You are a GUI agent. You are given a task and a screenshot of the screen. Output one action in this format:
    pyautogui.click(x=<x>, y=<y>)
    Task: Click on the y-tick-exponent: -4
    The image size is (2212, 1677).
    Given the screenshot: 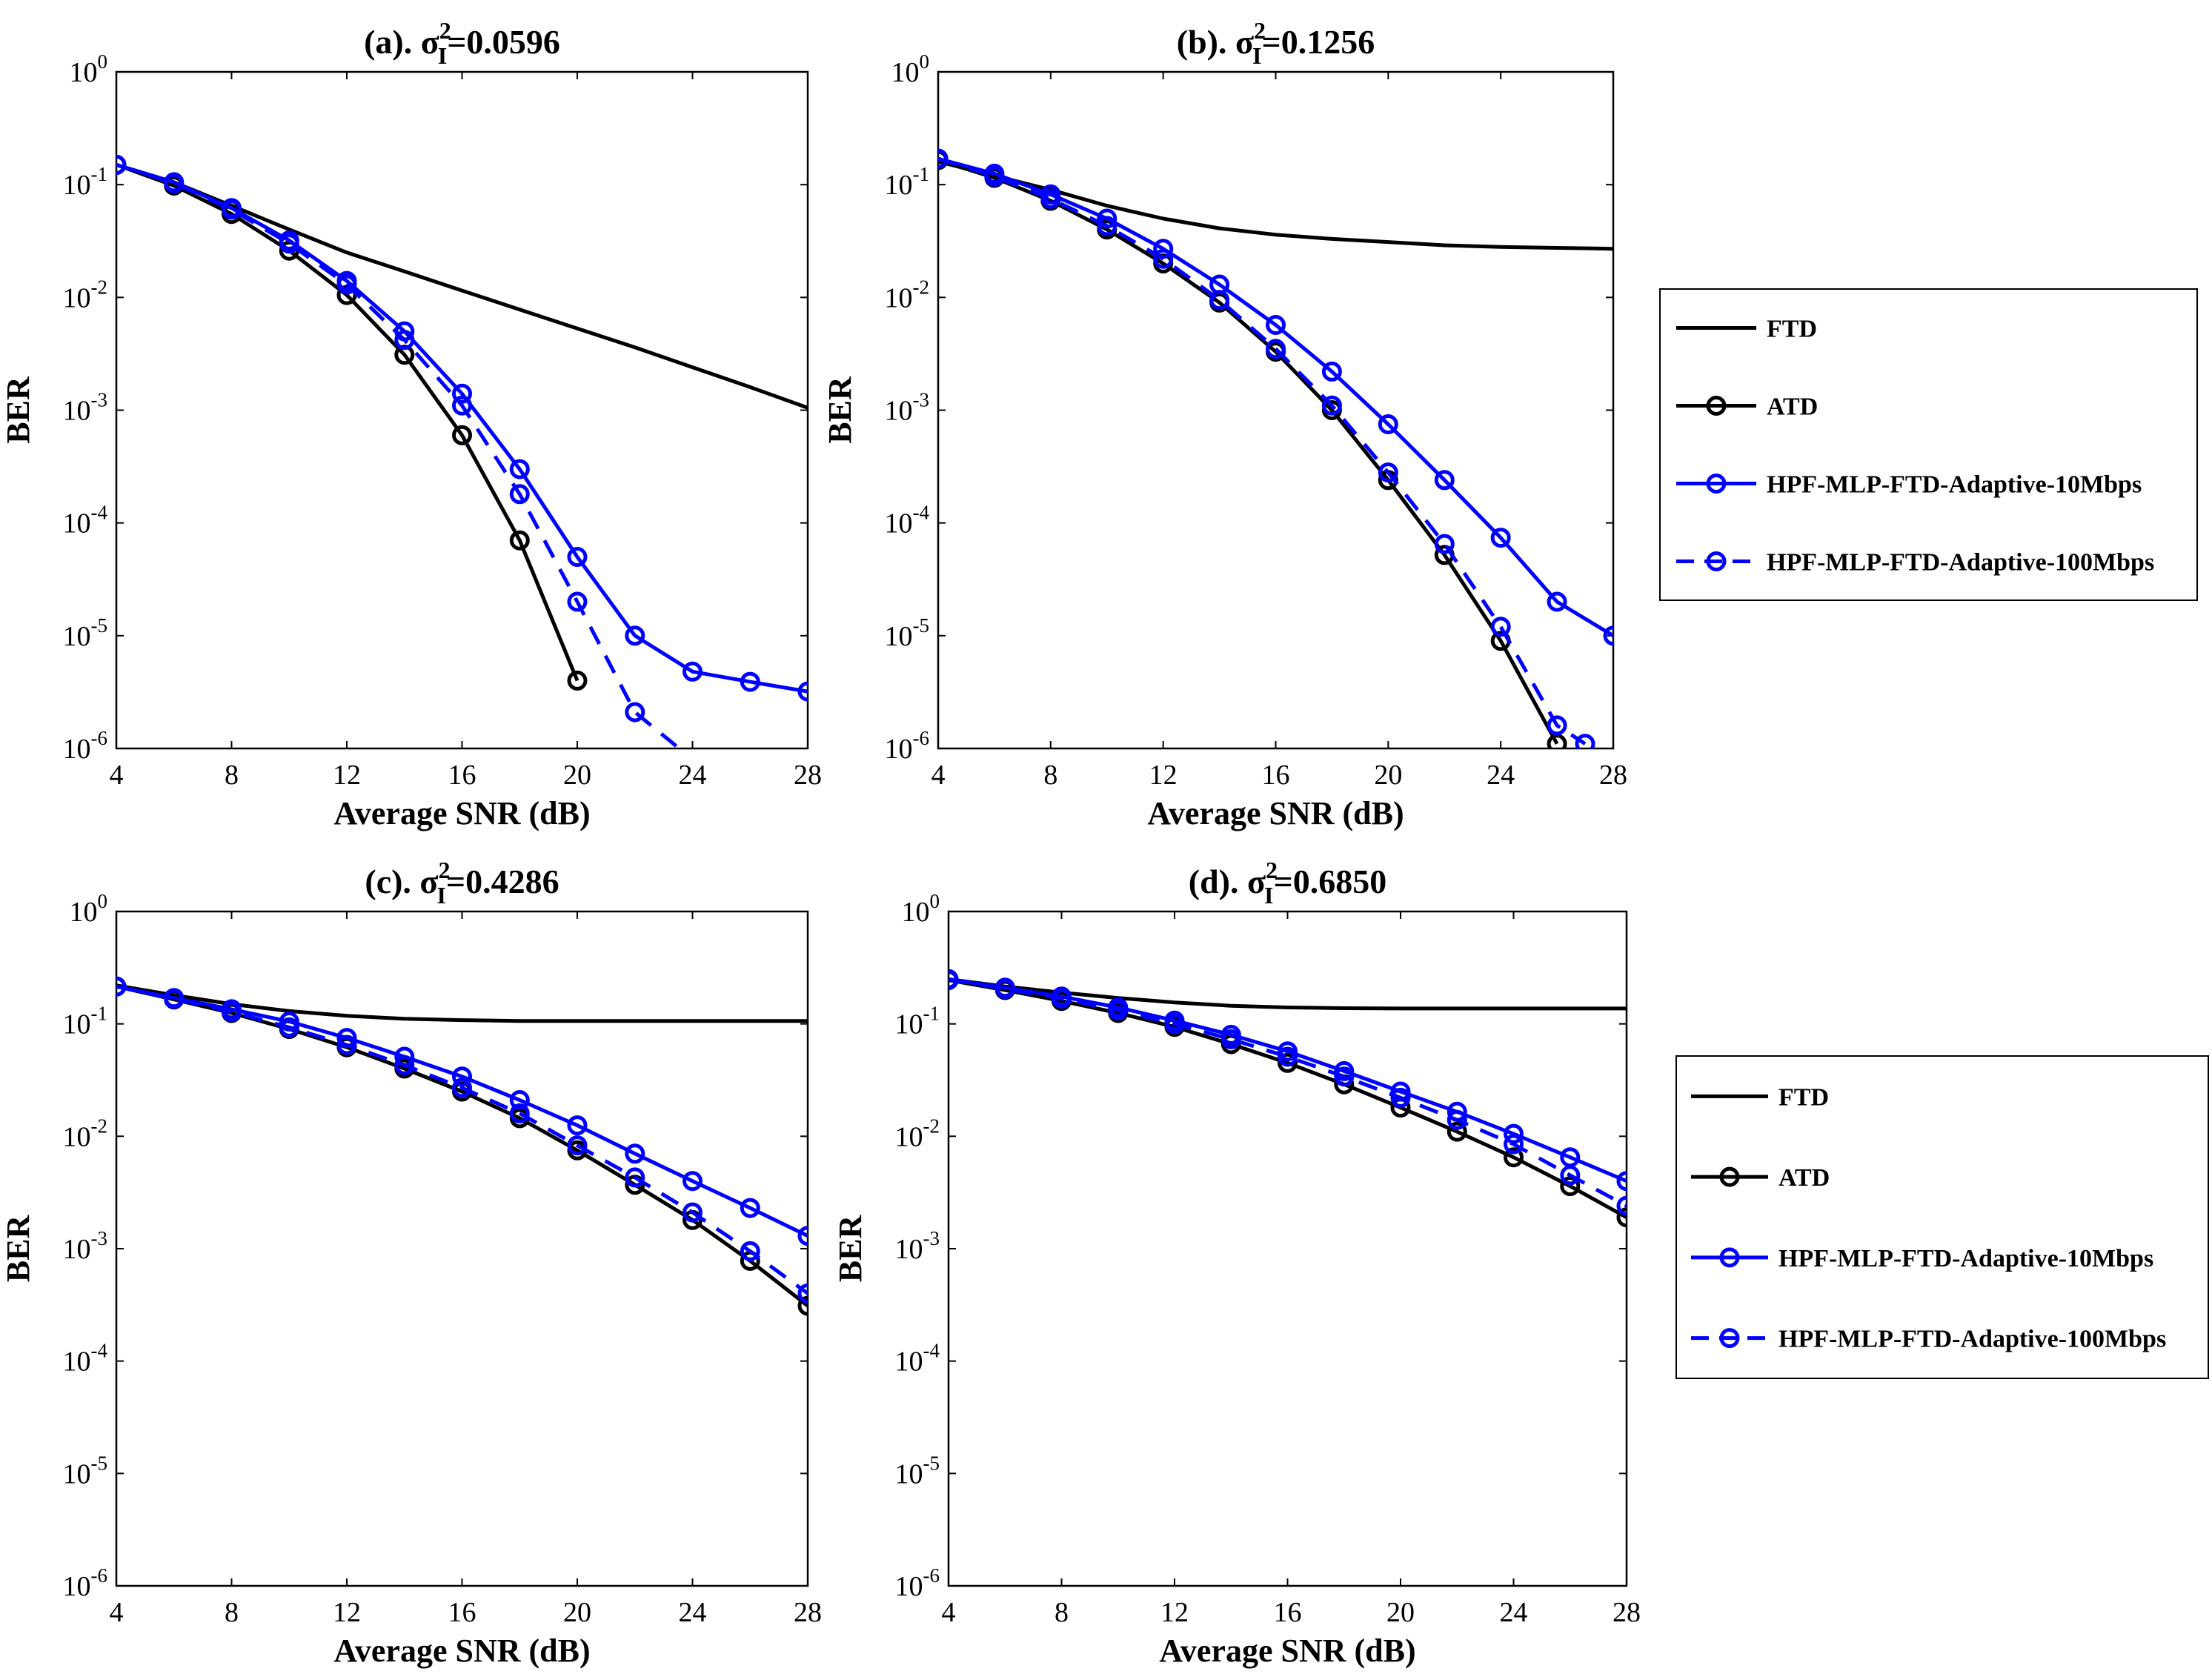 What is the action you would take?
    pyautogui.click(x=100, y=1351)
    